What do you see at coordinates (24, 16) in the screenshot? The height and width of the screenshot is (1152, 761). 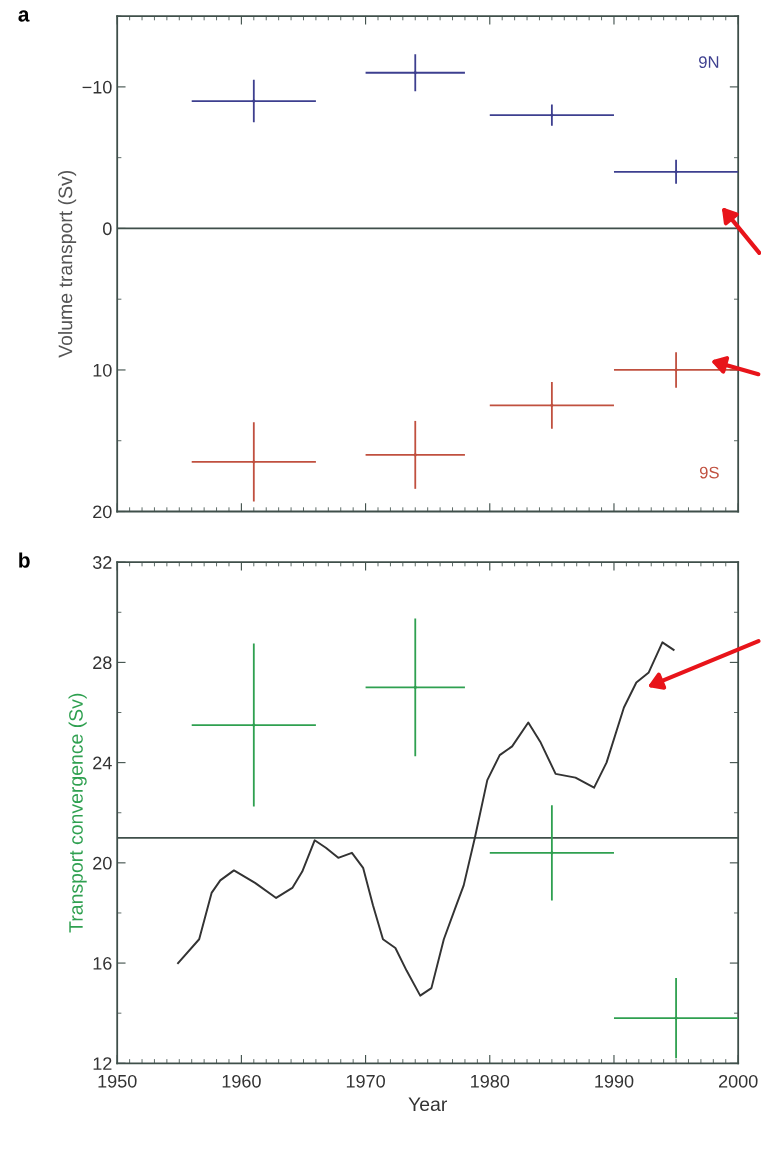 I see `chart-title: a` at bounding box center [24, 16].